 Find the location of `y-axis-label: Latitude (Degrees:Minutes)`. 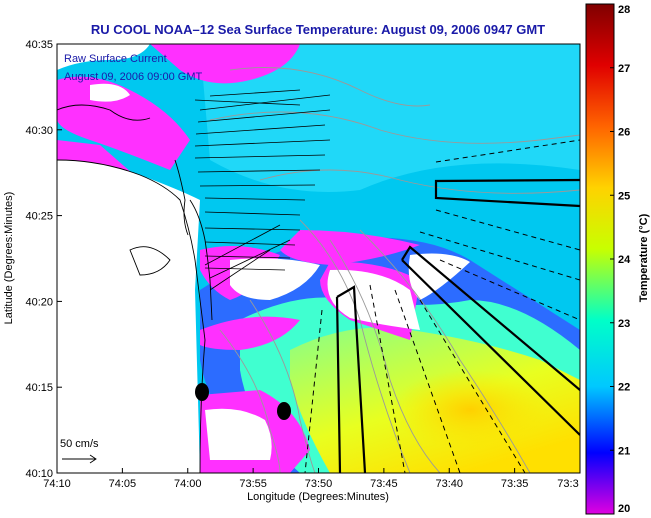

y-axis-label: Latitude (Degrees:Minutes) is located at coordinates (9, 258).